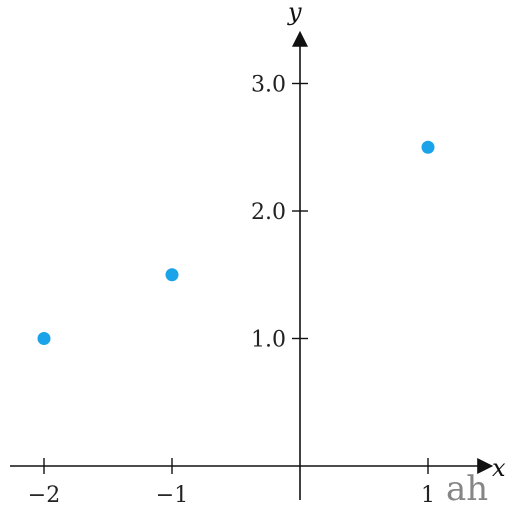 The width and height of the screenshot is (506, 515). What do you see at coordinates (172, 495) in the screenshot?
I see `x-tick-label: −1` at bounding box center [172, 495].